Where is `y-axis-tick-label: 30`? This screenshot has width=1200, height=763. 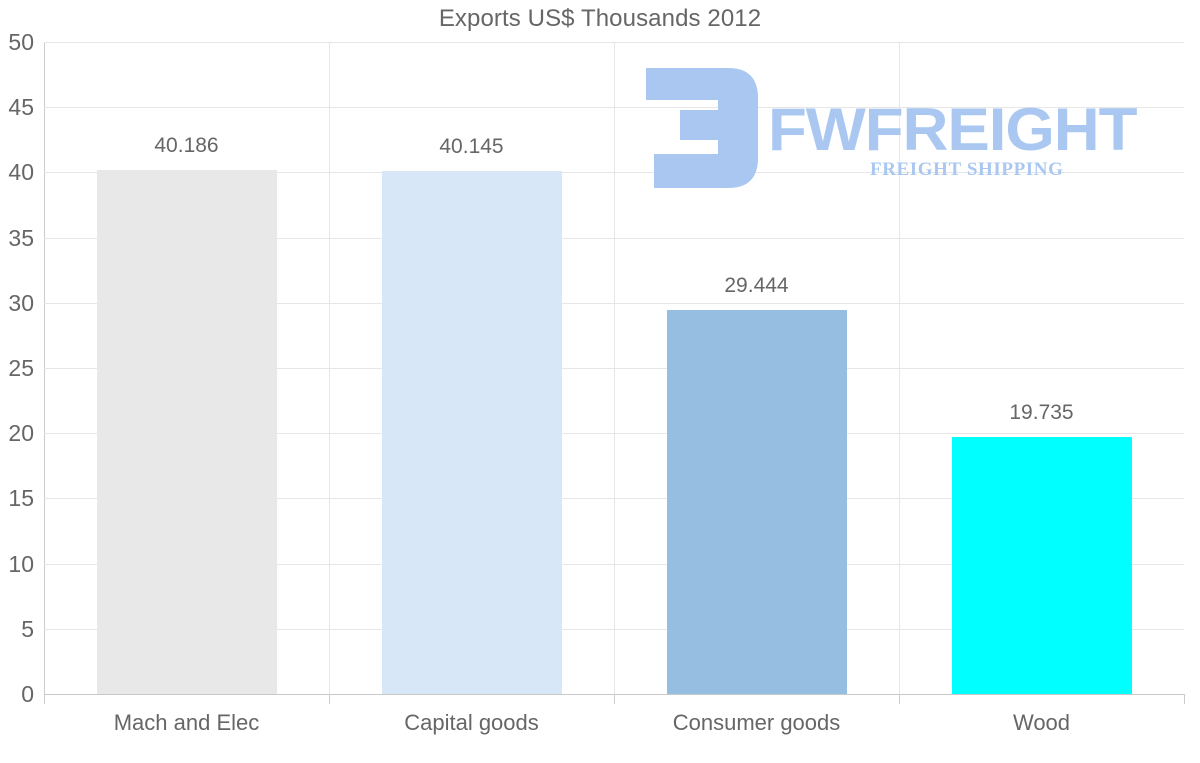
y-axis-tick-label: 30 is located at coordinates (21, 302).